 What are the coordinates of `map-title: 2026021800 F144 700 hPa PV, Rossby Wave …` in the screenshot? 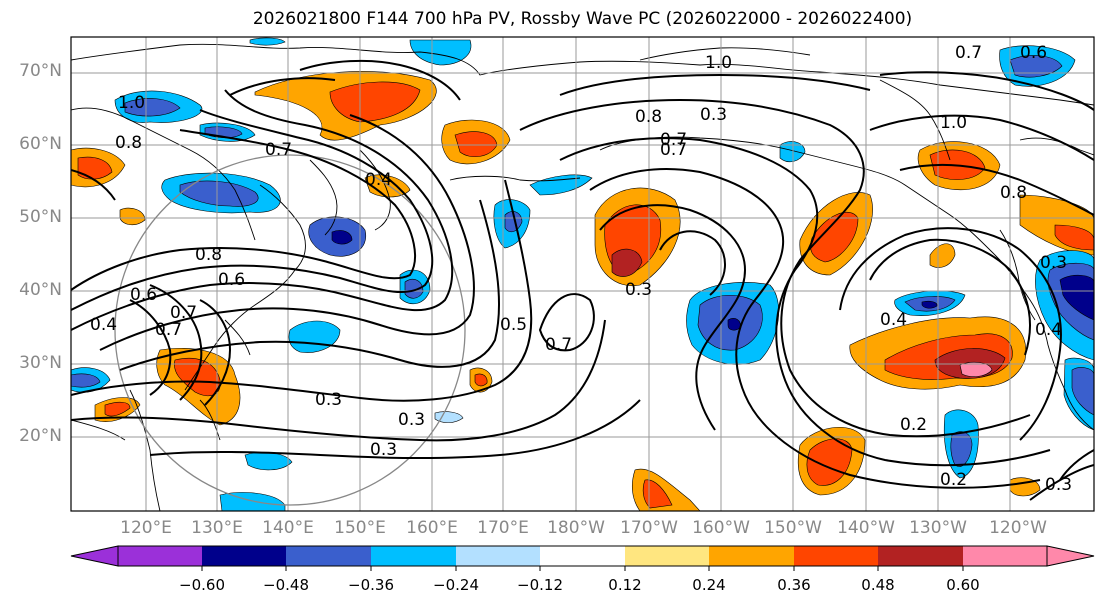 It's located at (582, 19).